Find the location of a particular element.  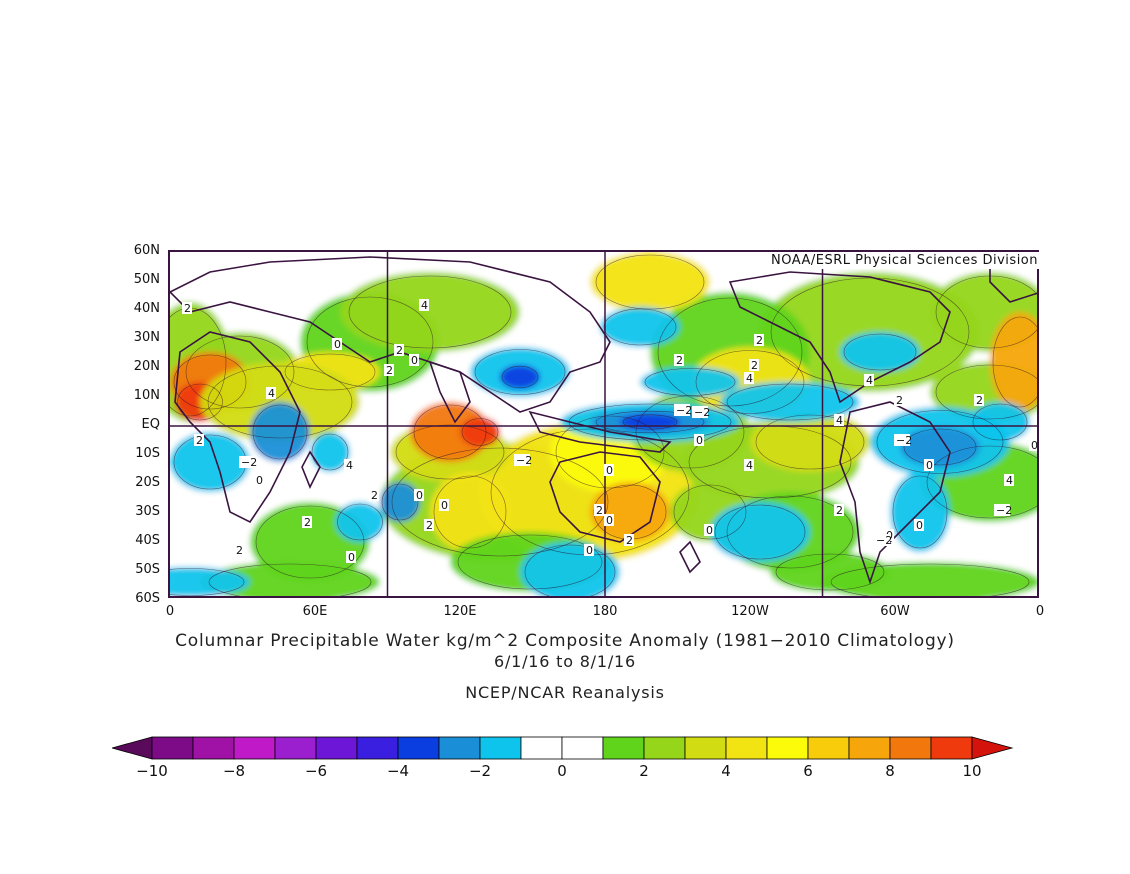

colorbar is located at coordinates (563, 748).